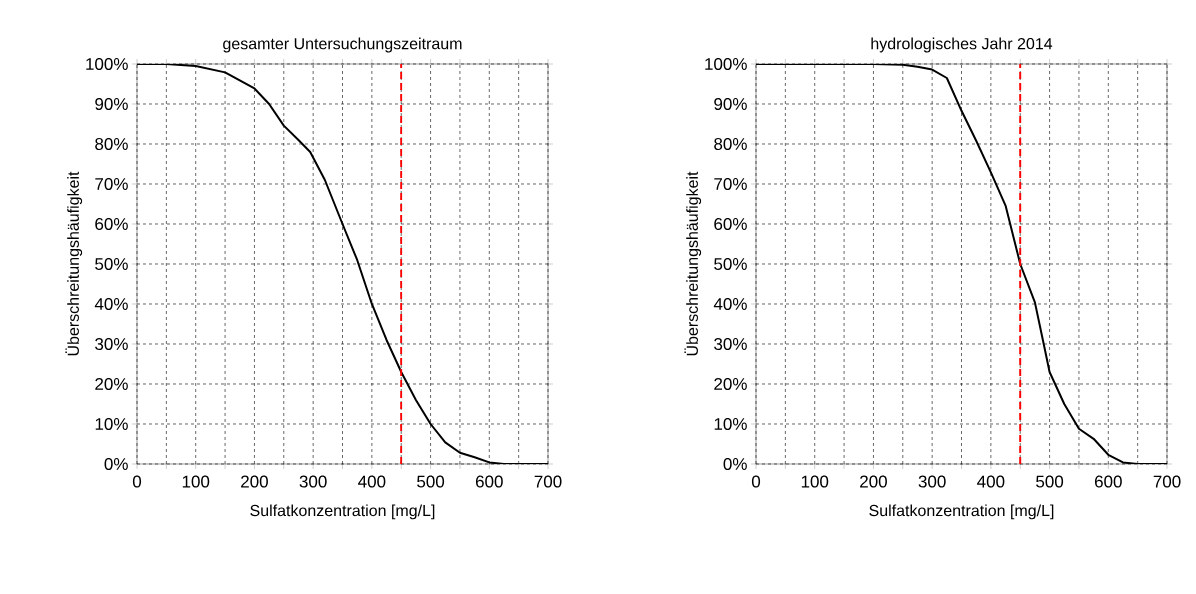 The image size is (1196, 594). Describe the element at coordinates (342, 45) in the screenshot. I see `chart-title: gesamter Untersuchungszeitraum` at that location.